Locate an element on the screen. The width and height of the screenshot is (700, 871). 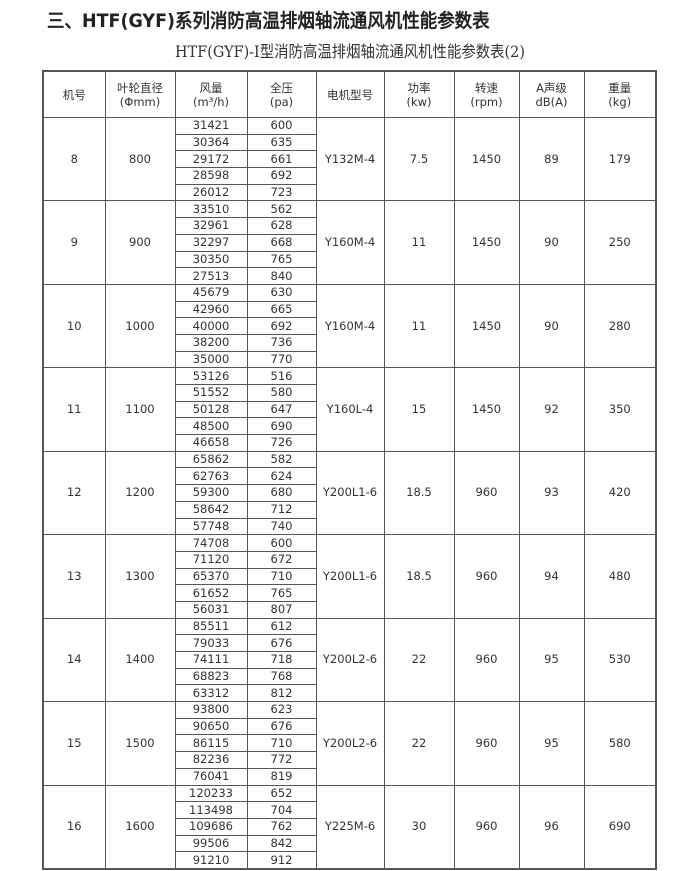
header-label: 风量 is located at coordinates (211, 87).